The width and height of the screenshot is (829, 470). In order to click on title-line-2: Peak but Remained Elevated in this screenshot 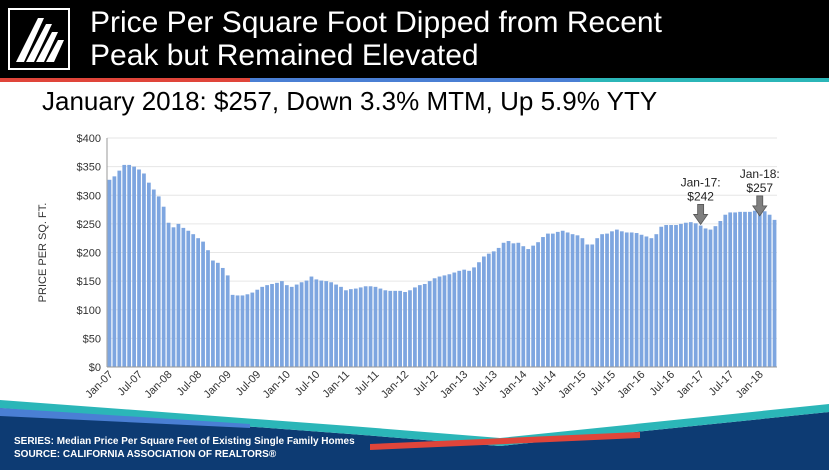, I will do `click(284, 55)`.